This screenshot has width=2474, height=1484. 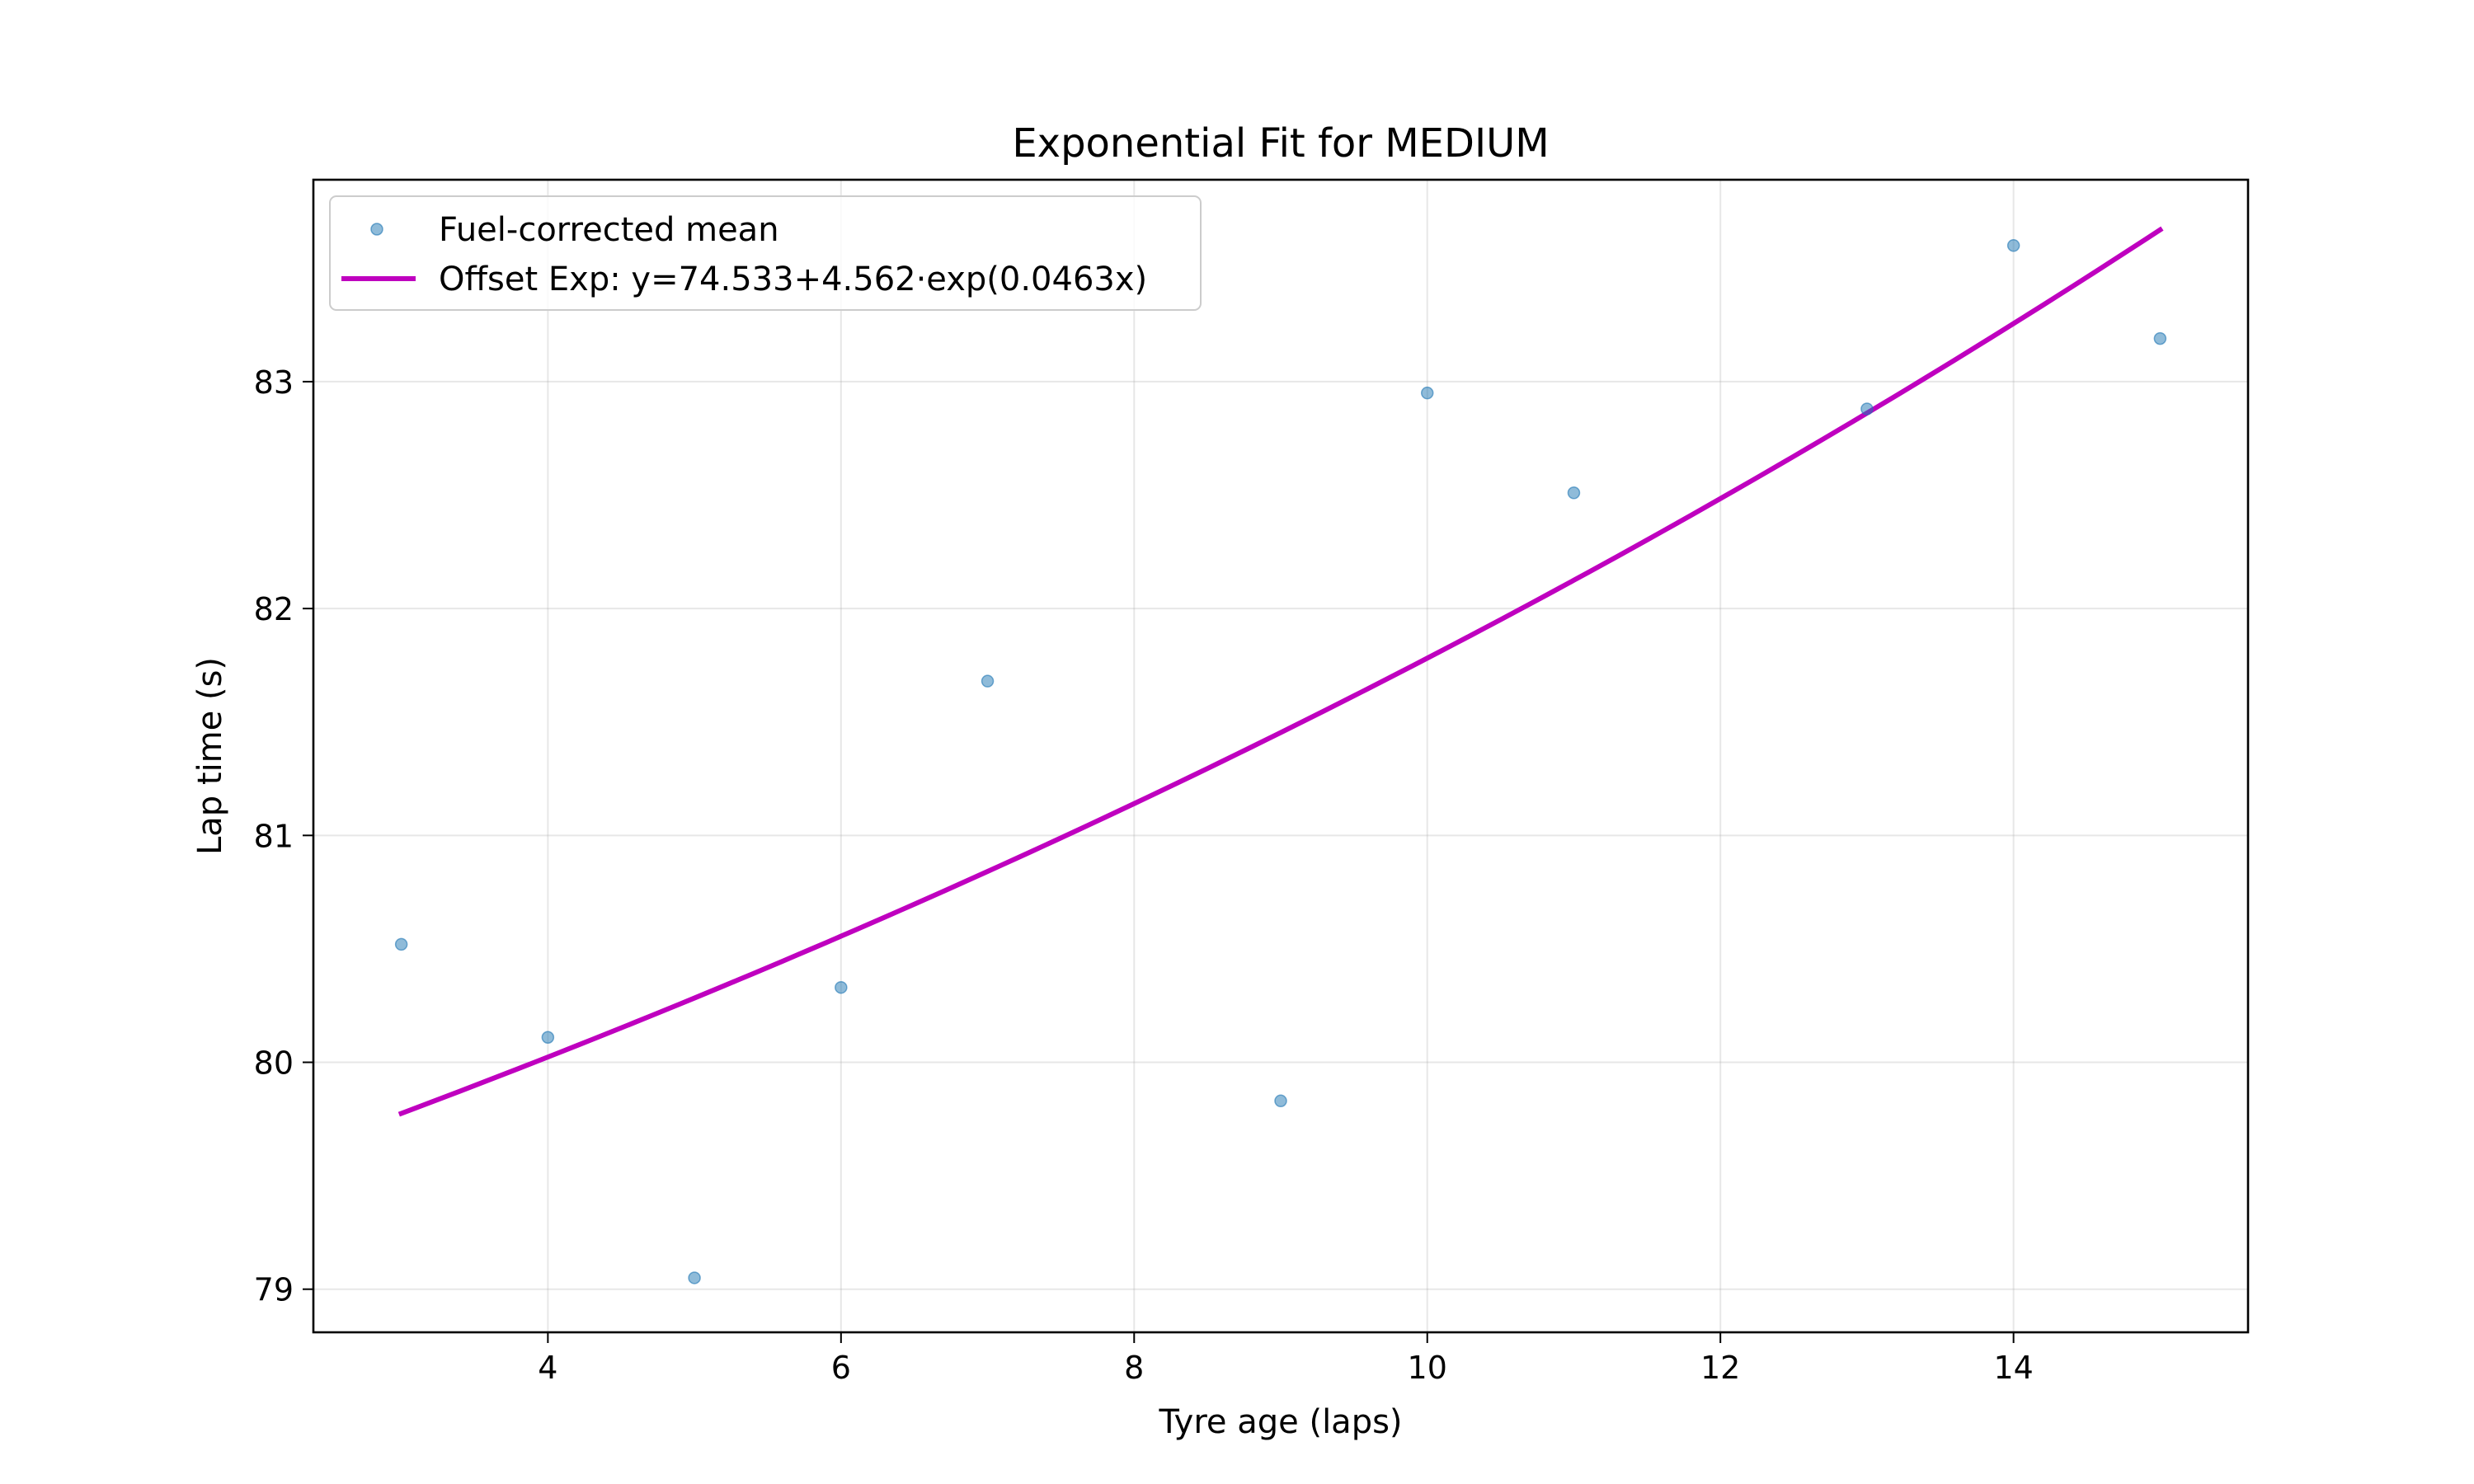 I want to click on chart-title: Exponential Fit for MEDIUM, so click(x=1280, y=143).